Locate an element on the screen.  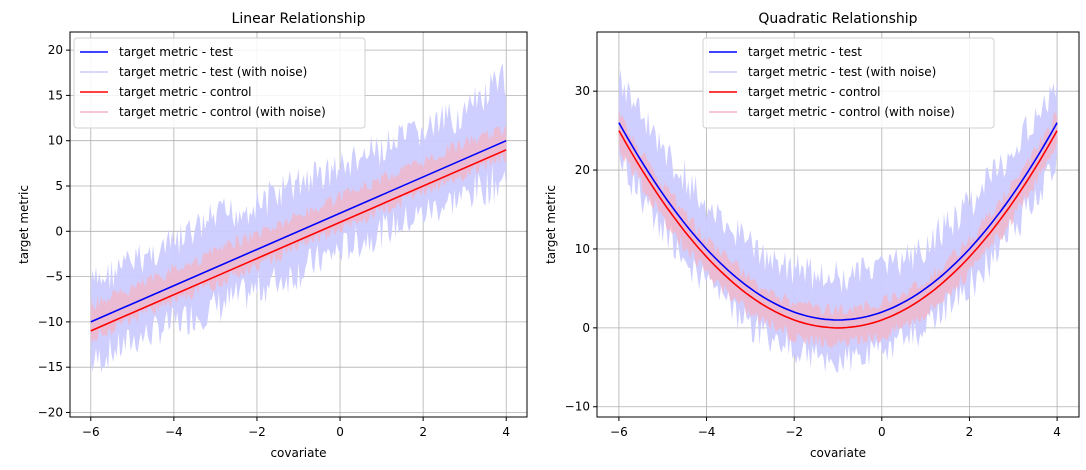
y-tick-label: −20 is located at coordinates (50, 412).